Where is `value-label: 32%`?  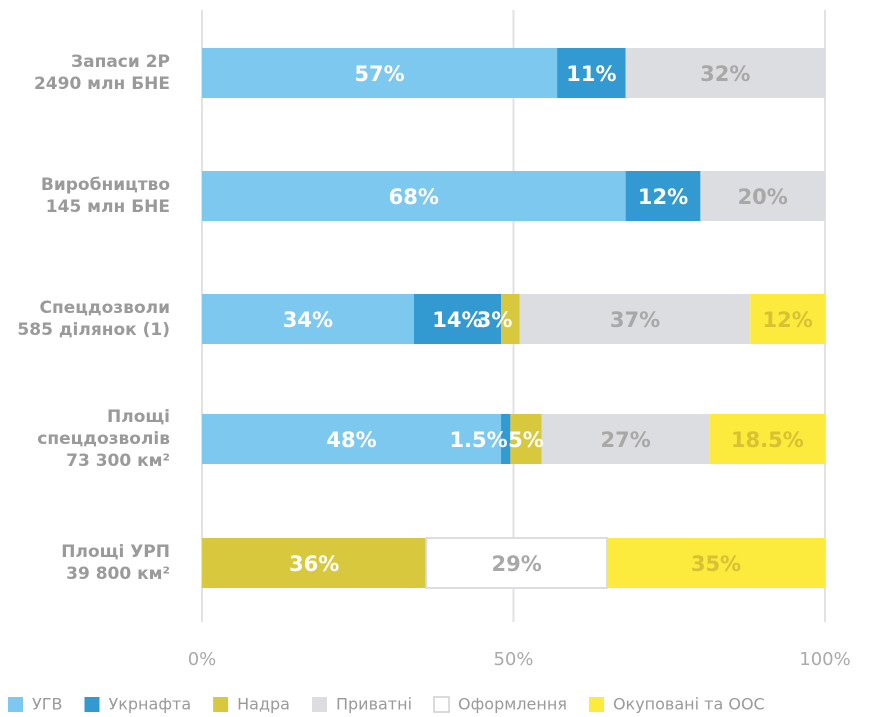
value-label: 32% is located at coordinates (725, 74).